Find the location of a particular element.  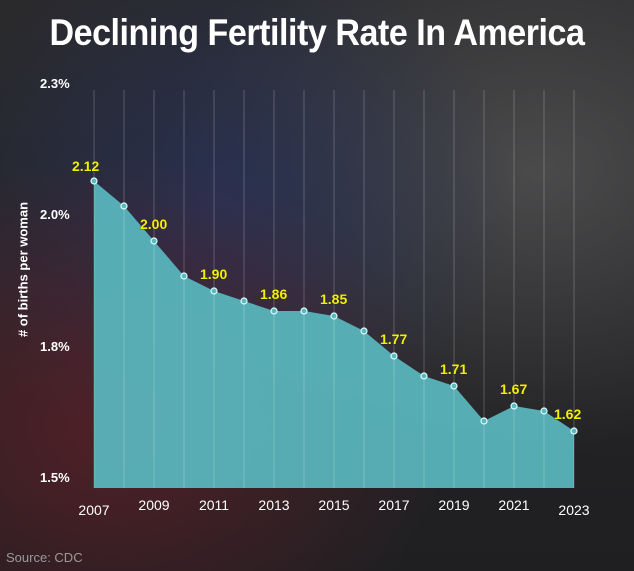

source-note: Source: CDC is located at coordinates (44, 557).